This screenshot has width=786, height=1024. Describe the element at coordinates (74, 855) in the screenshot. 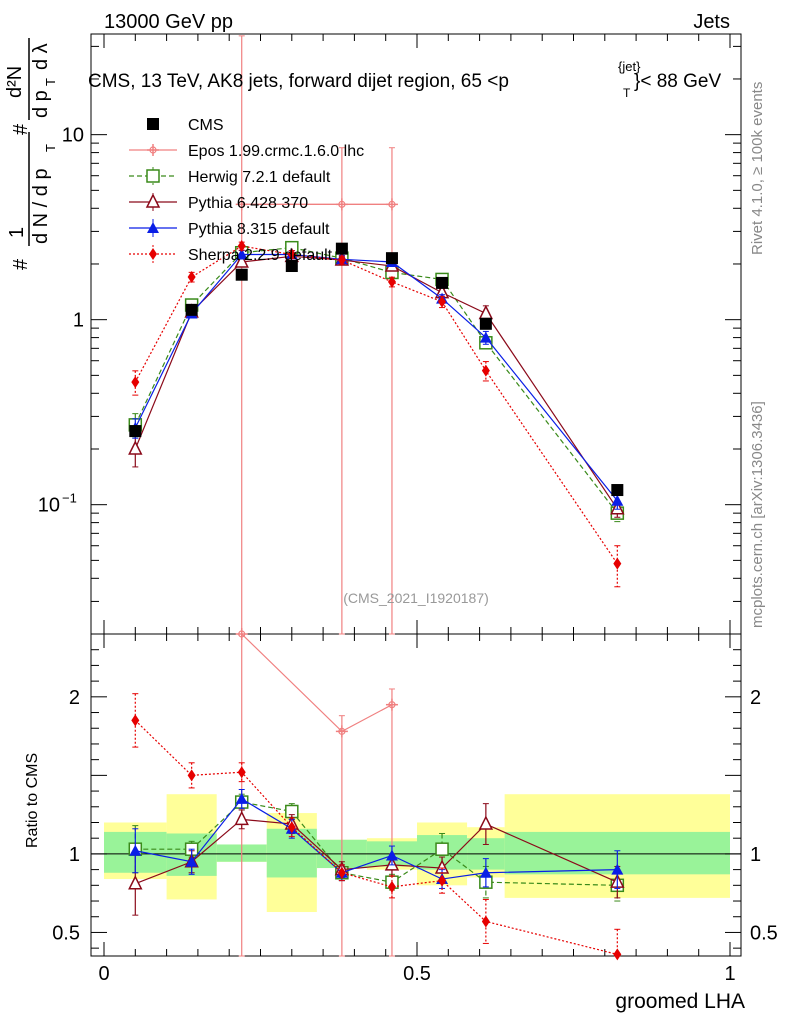

I see `y-tick-label-ratio: 1` at that location.